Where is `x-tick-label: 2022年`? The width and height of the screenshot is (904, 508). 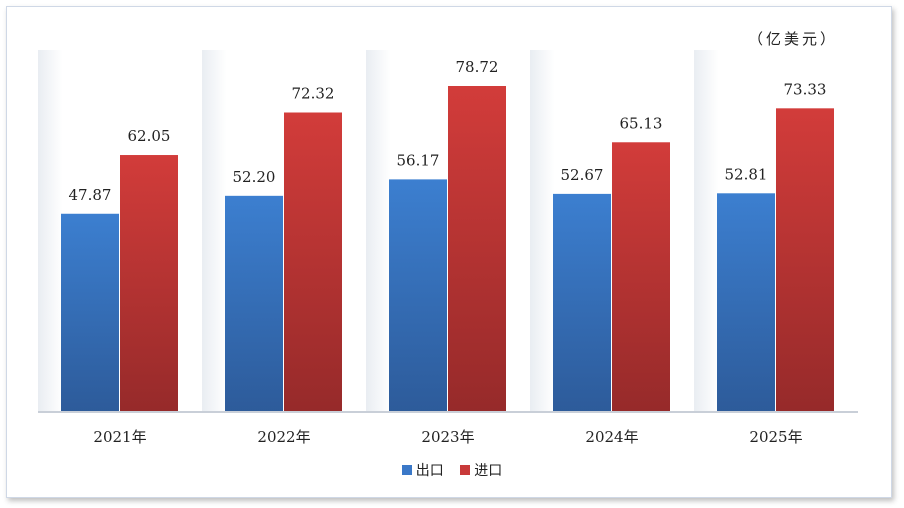
x-tick-label: 2022年 is located at coordinates (283, 437).